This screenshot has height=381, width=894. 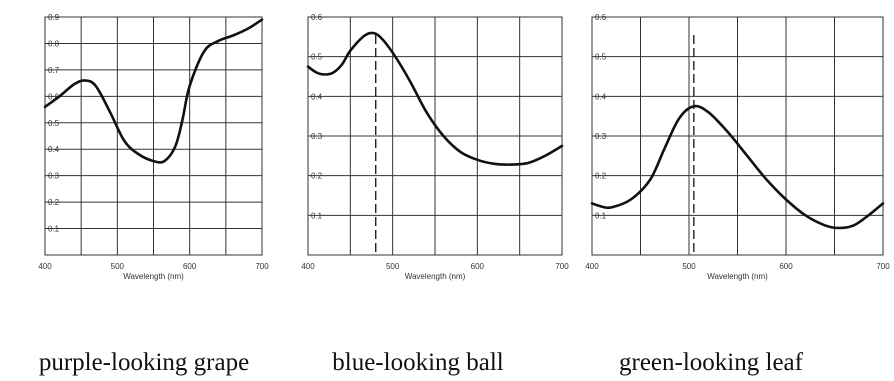 What do you see at coordinates (418, 362) in the screenshot?
I see `caption-ball: blue-looking ball` at bounding box center [418, 362].